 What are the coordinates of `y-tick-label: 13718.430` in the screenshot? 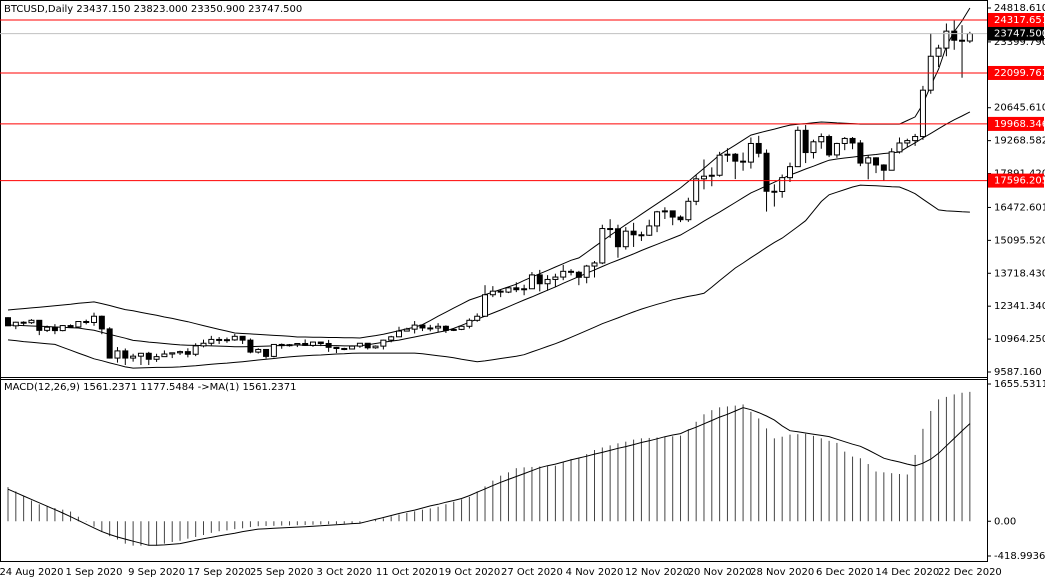 It's located at (1019, 273).